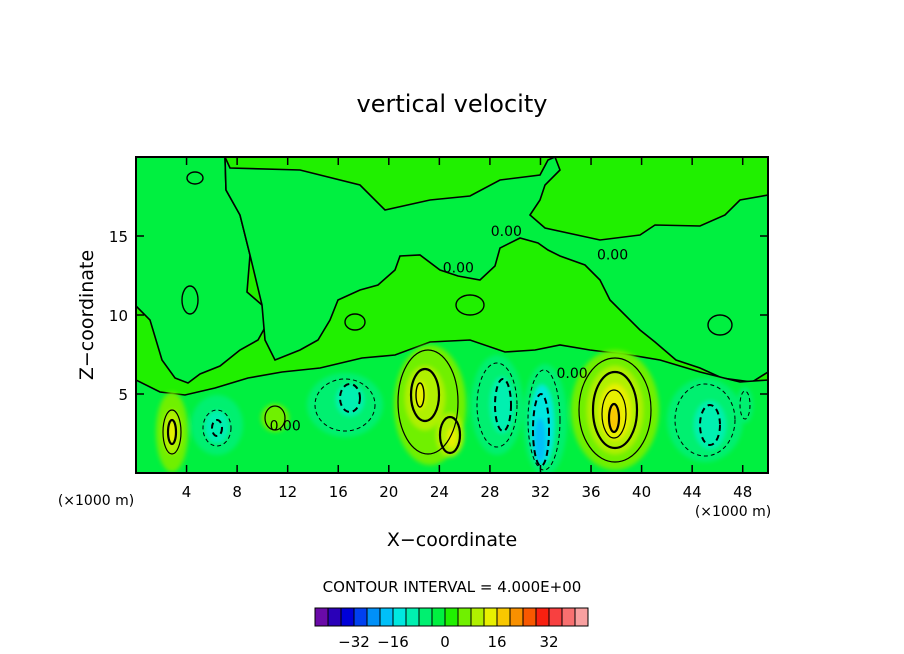 This screenshot has width=904, height=654. Describe the element at coordinates (445, 642) in the screenshot. I see `colorbar-tick-label: 0` at that location.